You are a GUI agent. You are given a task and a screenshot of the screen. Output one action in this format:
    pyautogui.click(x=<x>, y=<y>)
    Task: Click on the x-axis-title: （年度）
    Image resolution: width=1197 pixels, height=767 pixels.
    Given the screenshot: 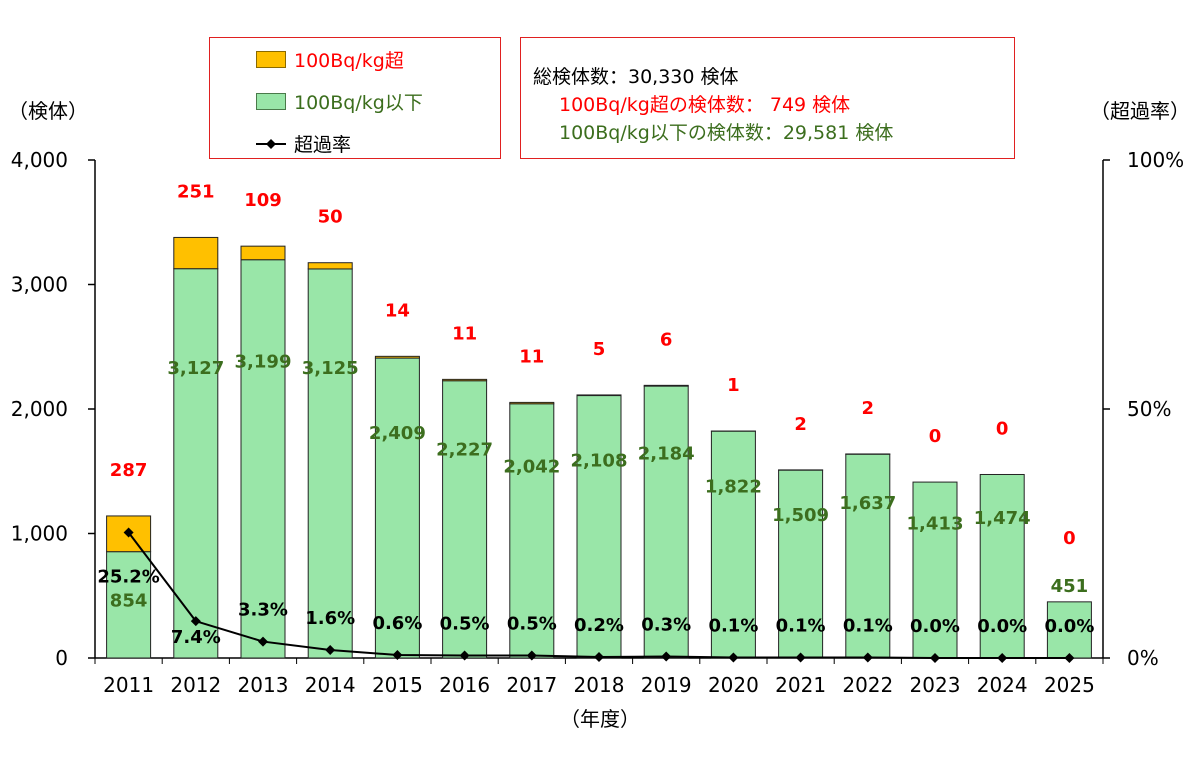 What is the action you would take?
    pyautogui.click(x=600, y=719)
    